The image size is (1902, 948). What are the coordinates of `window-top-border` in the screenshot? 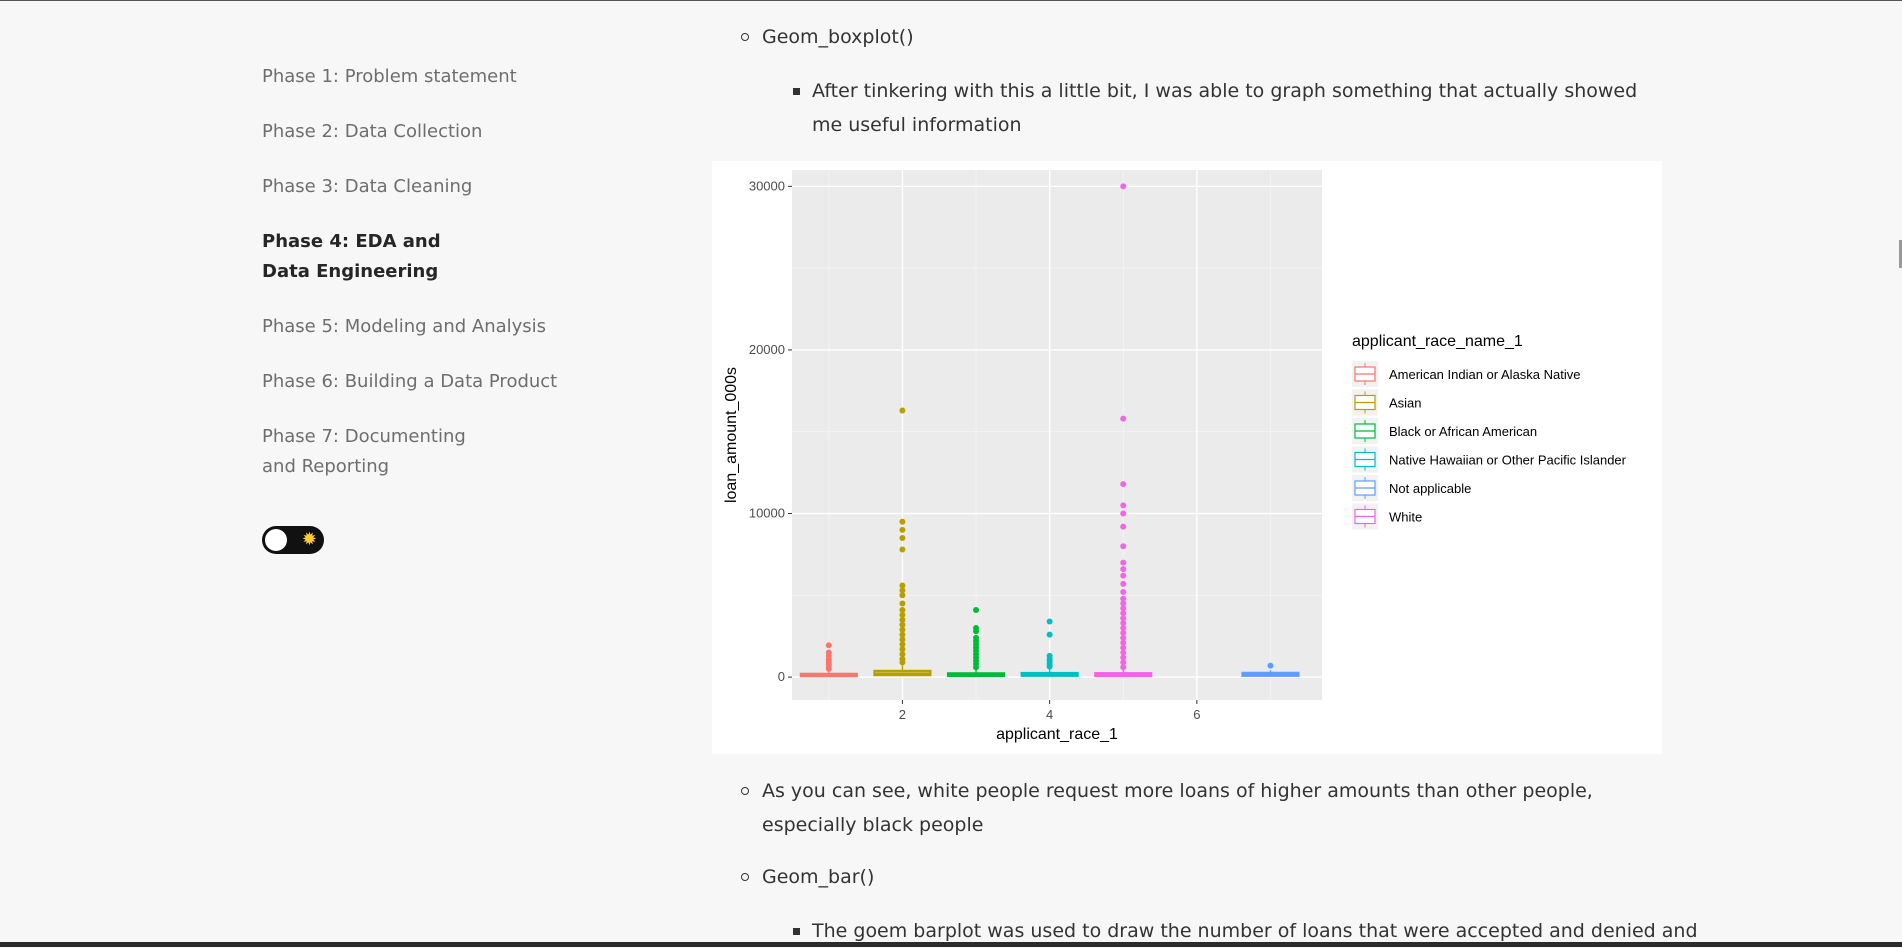 It's located at (951, 0).